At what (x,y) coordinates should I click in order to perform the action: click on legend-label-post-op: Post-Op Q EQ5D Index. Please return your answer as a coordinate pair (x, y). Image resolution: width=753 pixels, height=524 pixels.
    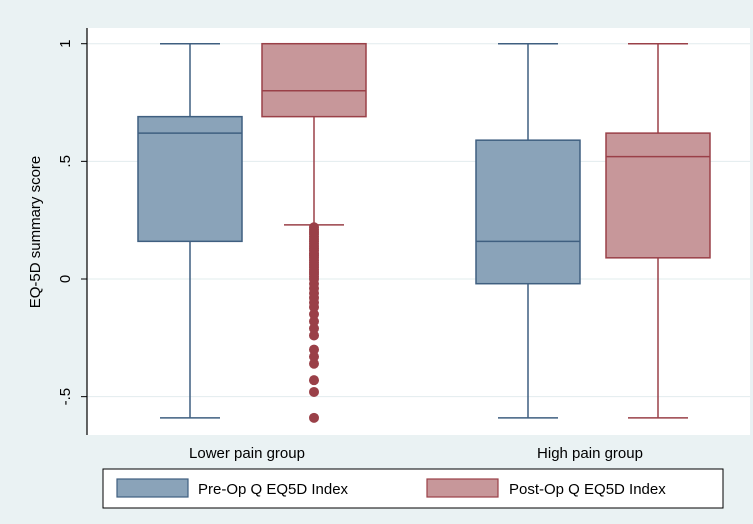
    Looking at the image, I should click on (587, 489).